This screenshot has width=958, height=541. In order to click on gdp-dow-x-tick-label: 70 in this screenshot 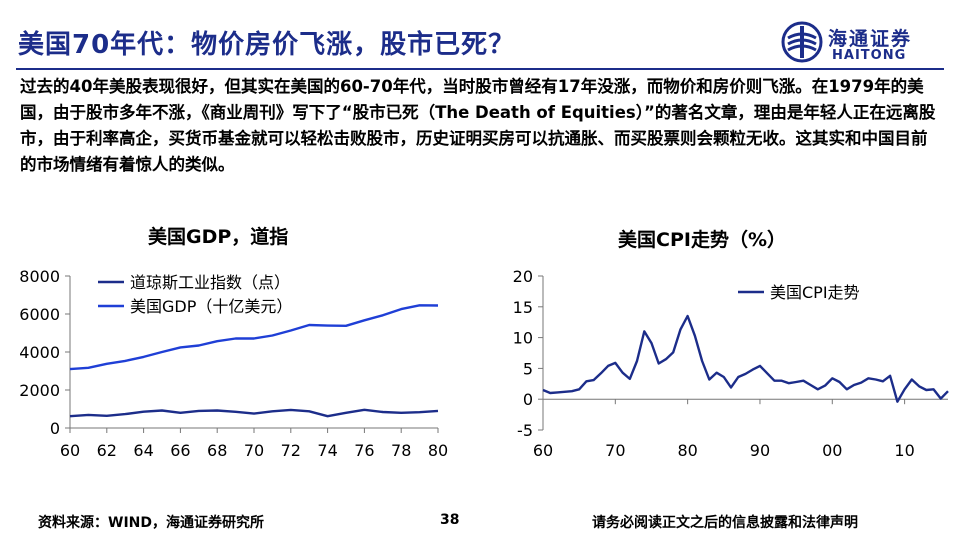, I will do `click(254, 450)`.